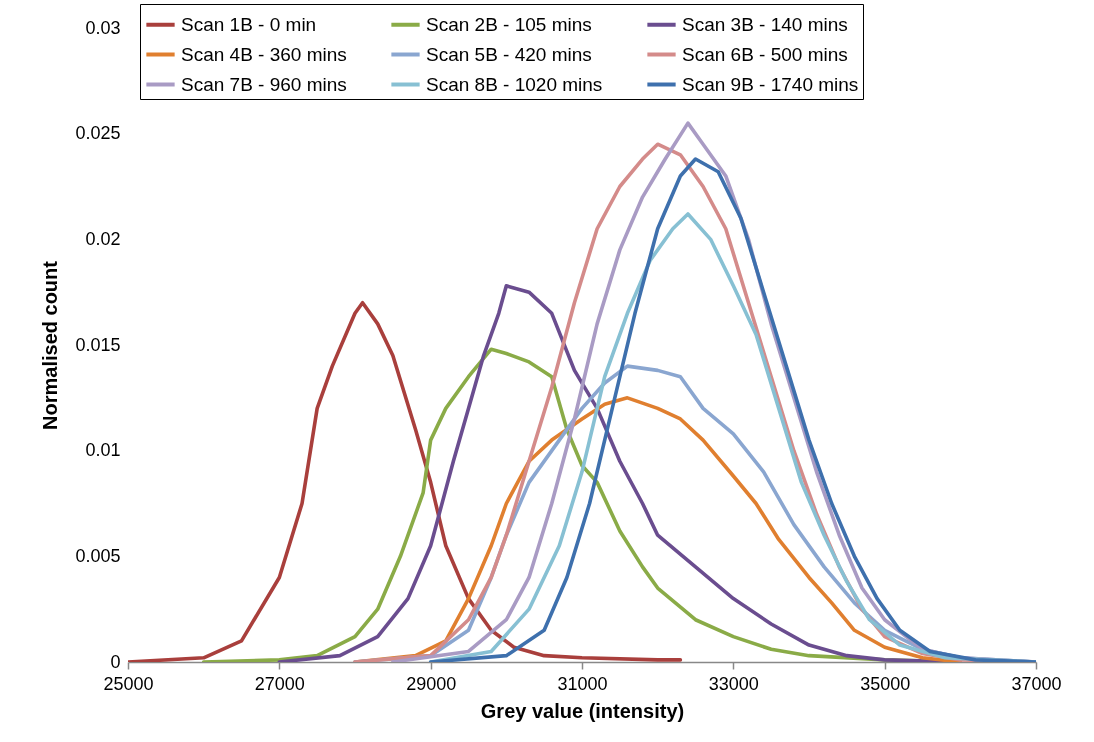  Describe the element at coordinates (765, 54) in the screenshot. I see `legend-label: Scan 6B - 500 mins` at that location.